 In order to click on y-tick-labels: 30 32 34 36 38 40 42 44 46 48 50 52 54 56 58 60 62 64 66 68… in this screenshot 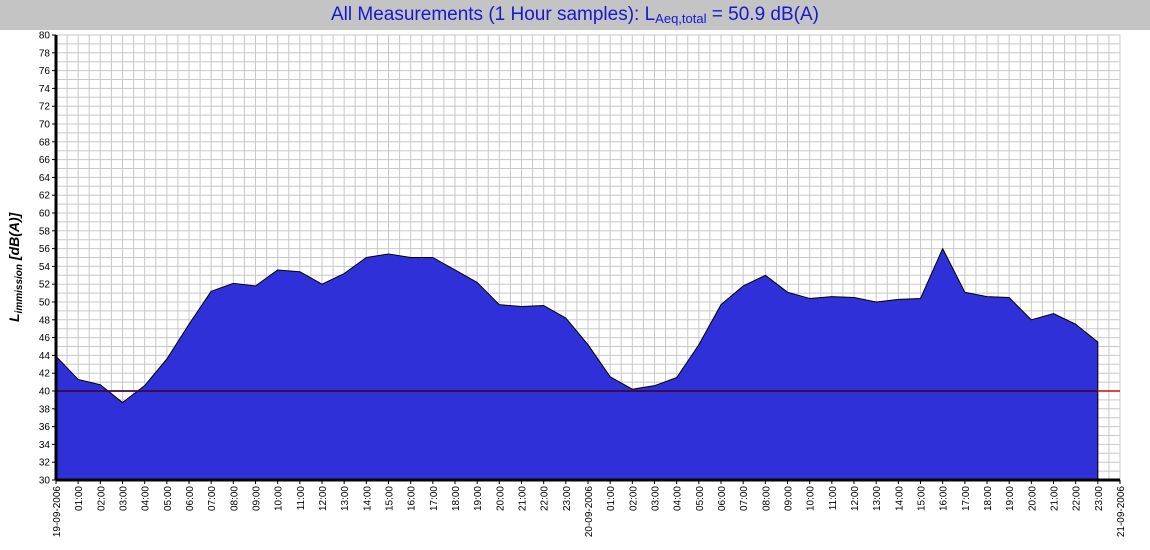, I will do `click(45, 259)`.